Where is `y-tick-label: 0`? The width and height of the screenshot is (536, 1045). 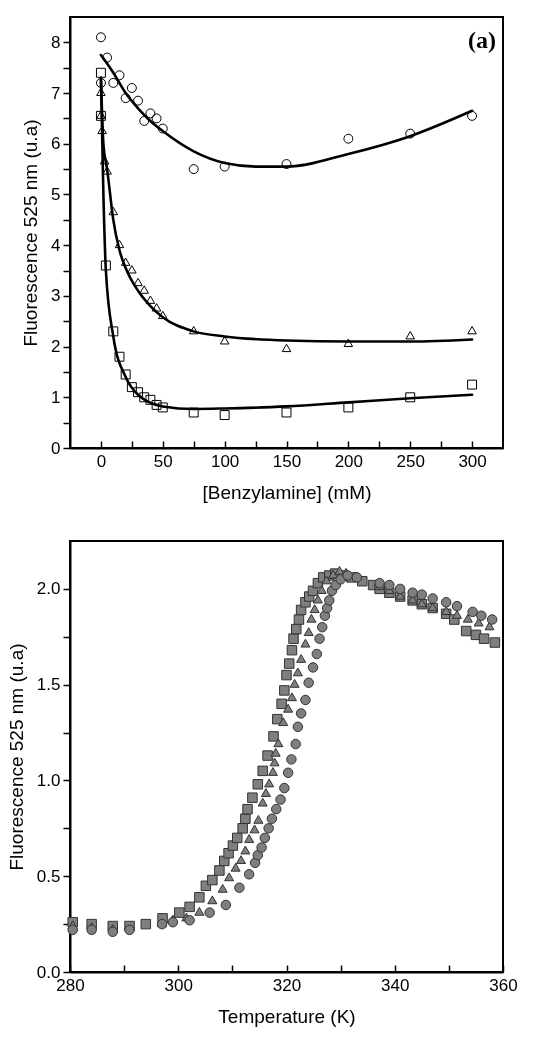 y-tick-label: 0 is located at coordinates (56, 448).